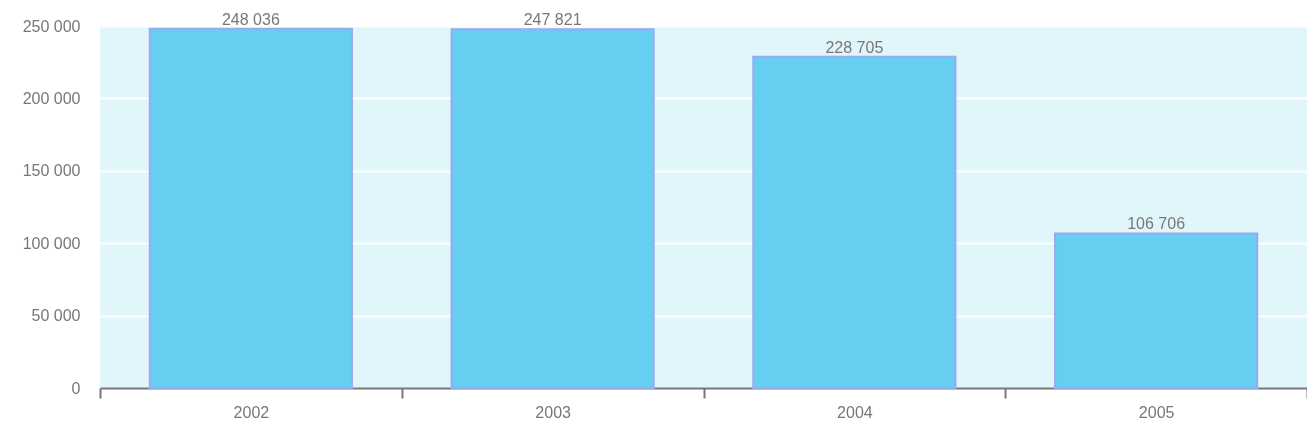 This screenshot has height=425, width=1307. Describe the element at coordinates (854, 47) in the screenshot. I see `data-label: 228 705` at that location.